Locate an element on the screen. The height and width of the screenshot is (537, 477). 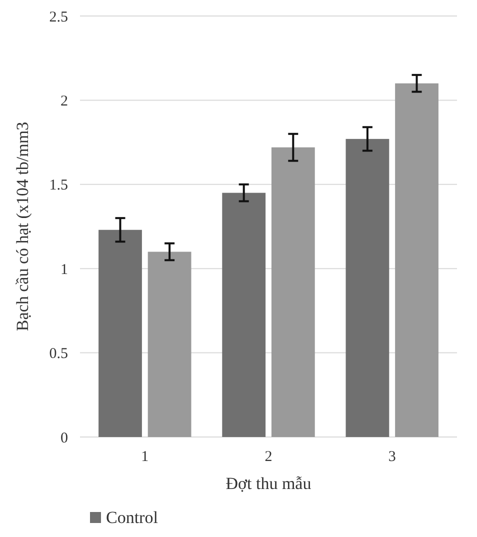
y-tick-label: 1.5 is located at coordinates (58, 186).